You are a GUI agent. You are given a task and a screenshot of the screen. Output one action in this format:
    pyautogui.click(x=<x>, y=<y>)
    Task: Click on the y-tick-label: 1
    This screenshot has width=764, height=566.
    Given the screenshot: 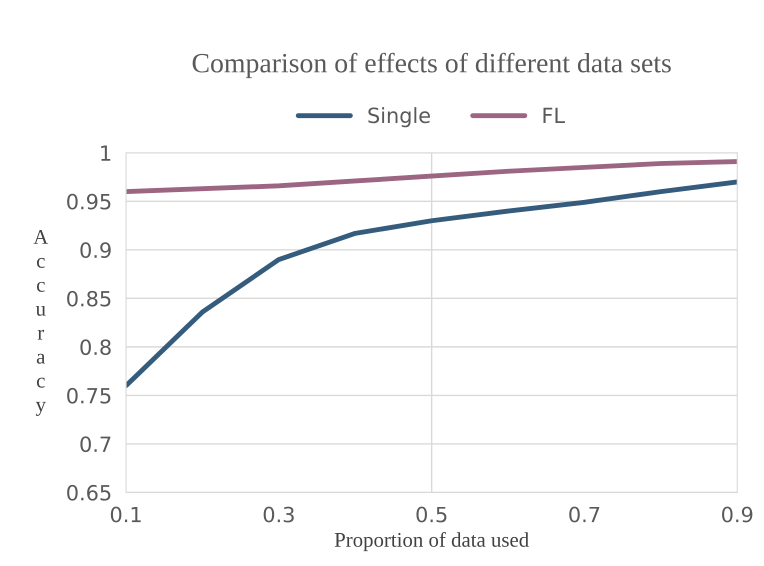 What is the action you would take?
    pyautogui.click(x=105, y=153)
    